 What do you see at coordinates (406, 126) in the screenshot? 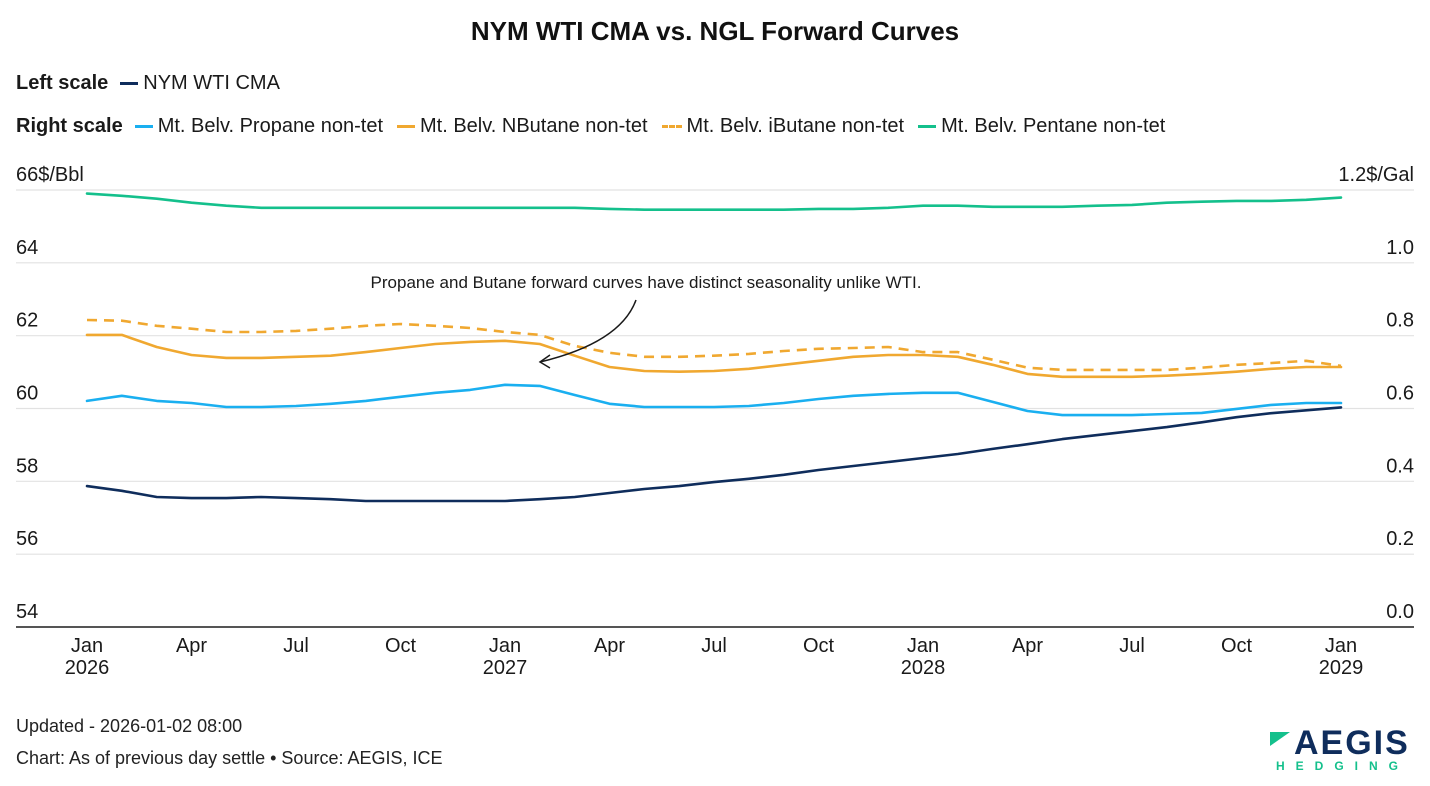
I see `legend-swatch-nbutane` at bounding box center [406, 126].